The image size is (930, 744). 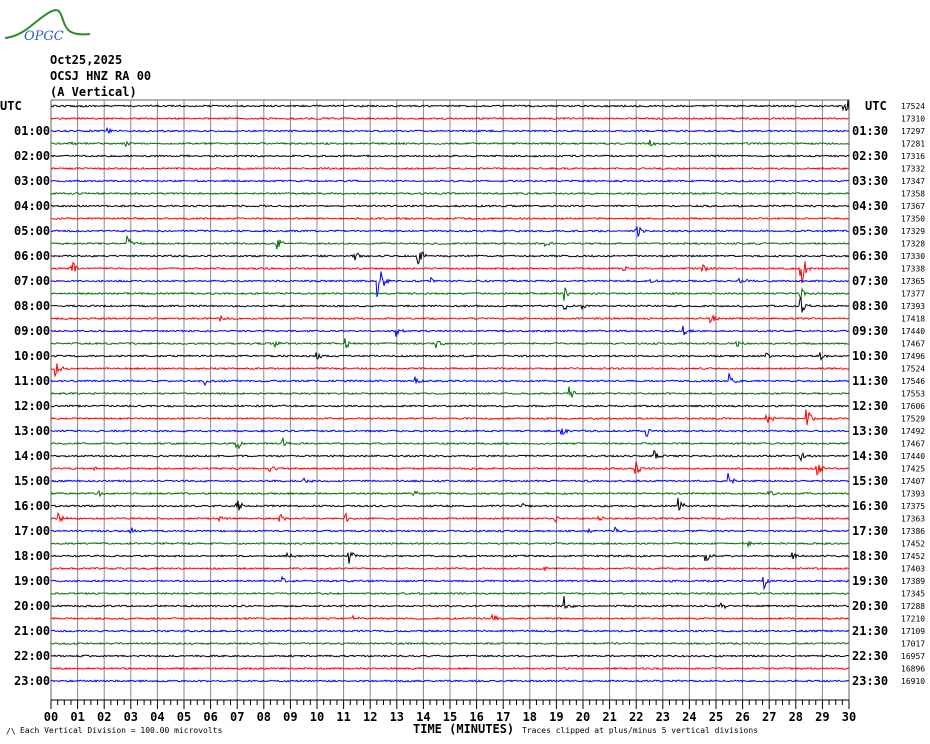 I want to click on x-tick-label: 25, so click(x=716, y=717).